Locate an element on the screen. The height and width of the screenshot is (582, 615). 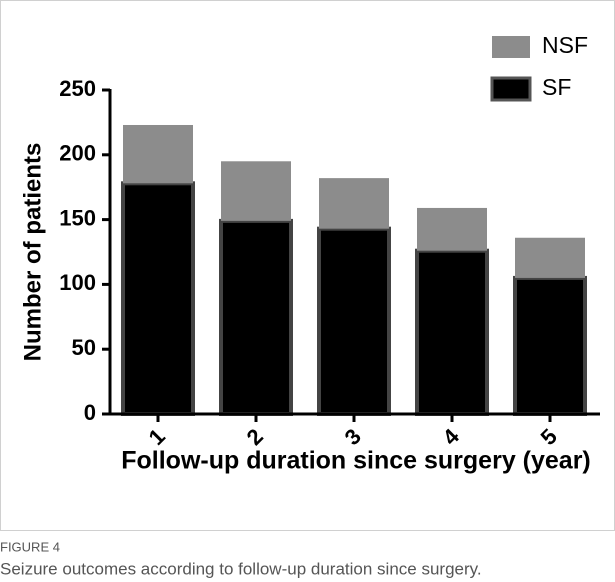
y-tick-label: 250 is located at coordinates (77, 88).